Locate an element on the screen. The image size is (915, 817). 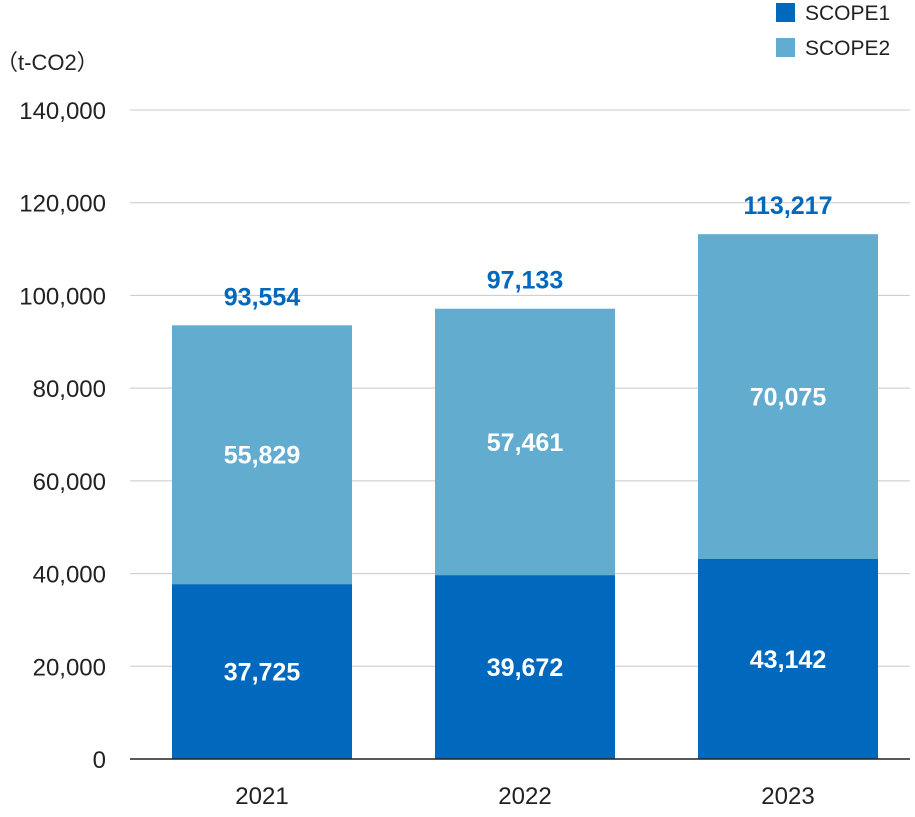
segment-value-label: 39,672 is located at coordinates (525, 668).